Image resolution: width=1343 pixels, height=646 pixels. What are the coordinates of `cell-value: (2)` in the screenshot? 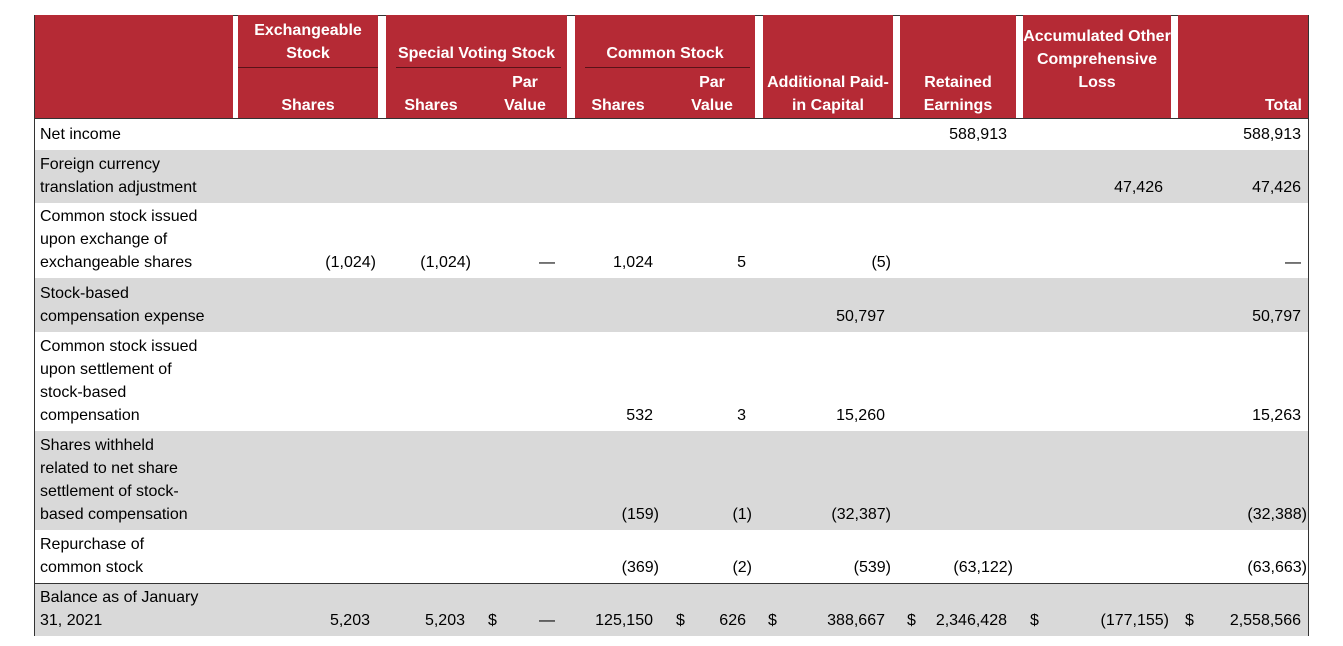 It's located at (742, 567).